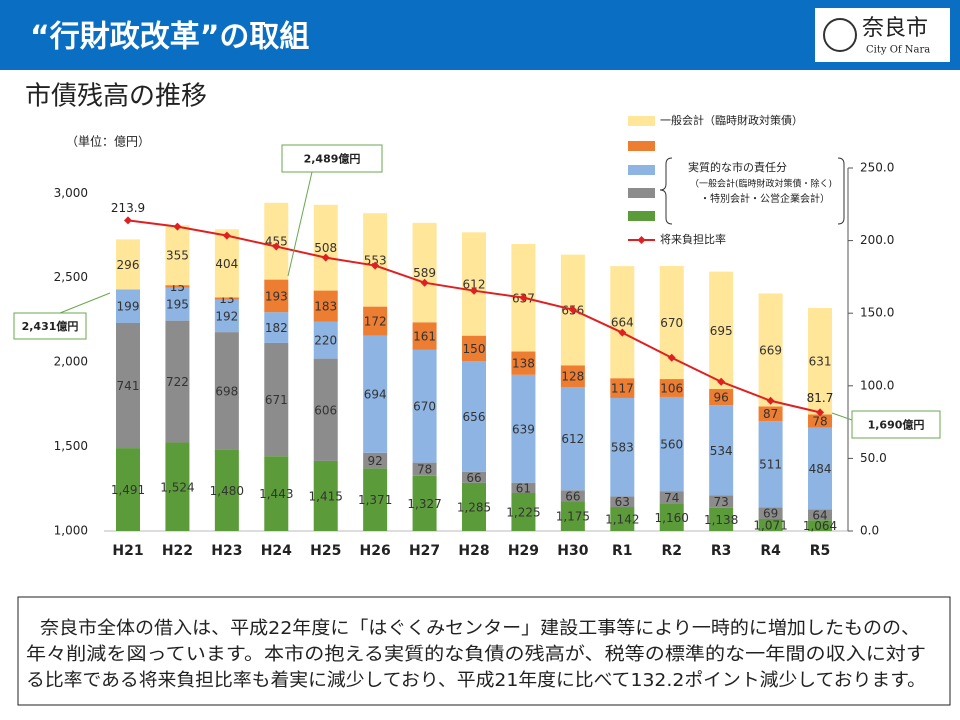  Describe the element at coordinates (276, 551) in the screenshot. I see `x-tick-label: H24` at that location.